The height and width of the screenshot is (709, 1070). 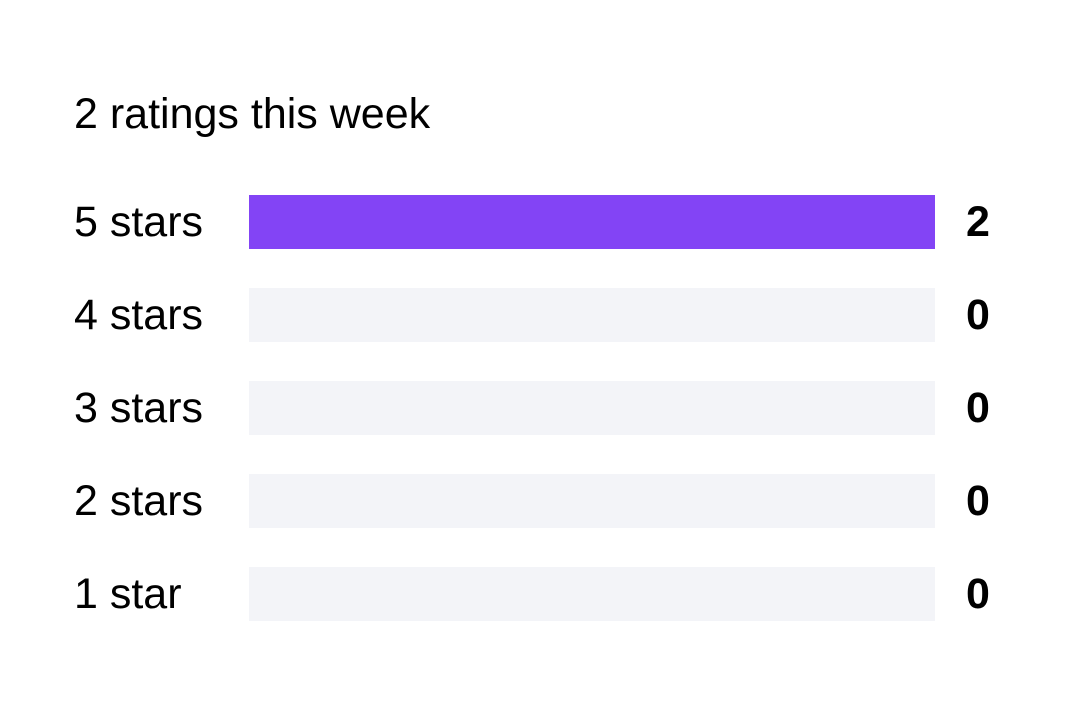 I want to click on rating-row-2-stars: 2 stars 0, so click(x=535, y=501).